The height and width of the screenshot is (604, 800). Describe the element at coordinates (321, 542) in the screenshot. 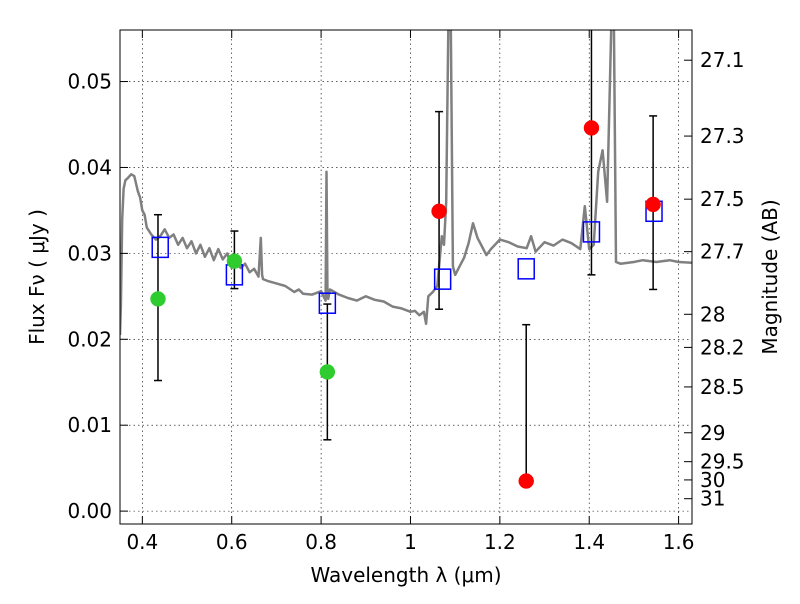

I see `x-tick-label: 0.8` at that location.